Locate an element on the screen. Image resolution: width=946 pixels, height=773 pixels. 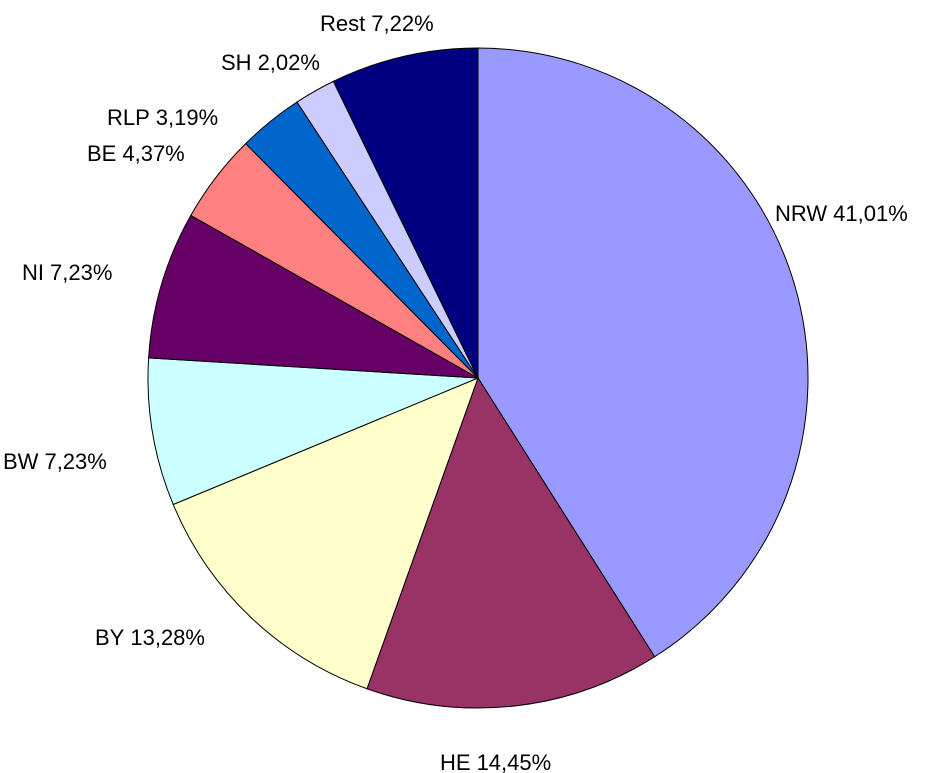
slice-value-label: 3,19% is located at coordinates (187, 117).